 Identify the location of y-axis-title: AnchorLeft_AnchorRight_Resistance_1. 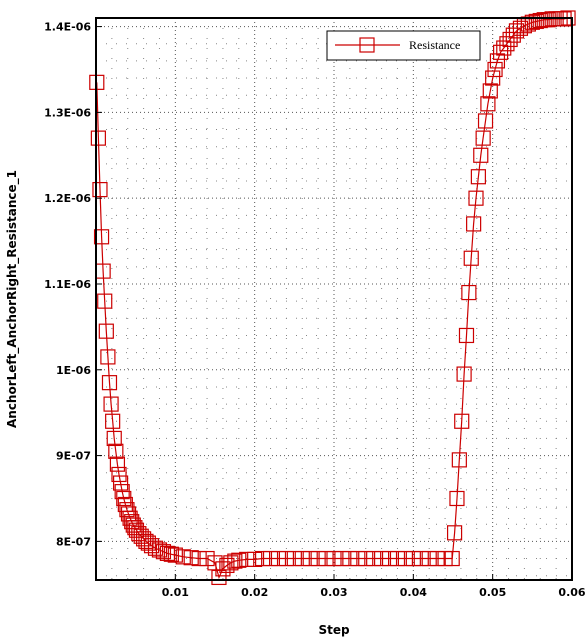
(12, 299).